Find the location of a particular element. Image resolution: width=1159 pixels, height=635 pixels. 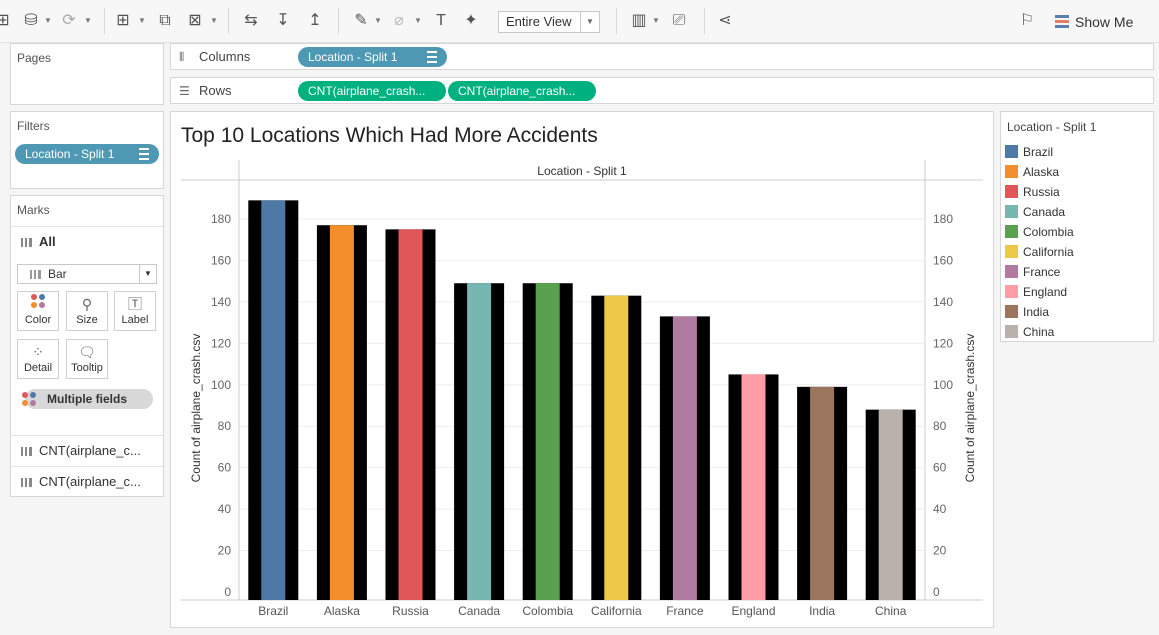

show-me-label: Show Me is located at coordinates (1104, 22).